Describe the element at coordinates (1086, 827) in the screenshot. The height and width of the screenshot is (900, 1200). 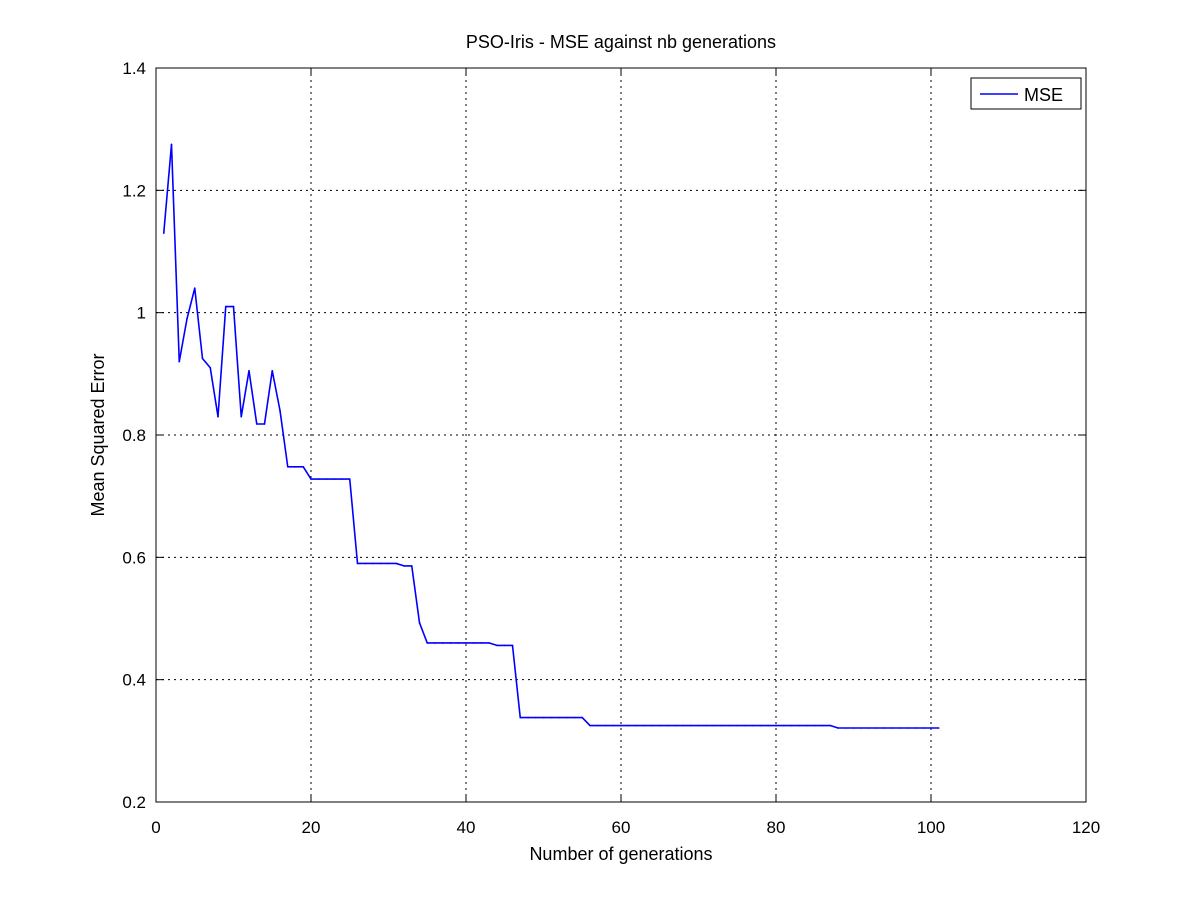
I see `x-tick-label: 120` at that location.